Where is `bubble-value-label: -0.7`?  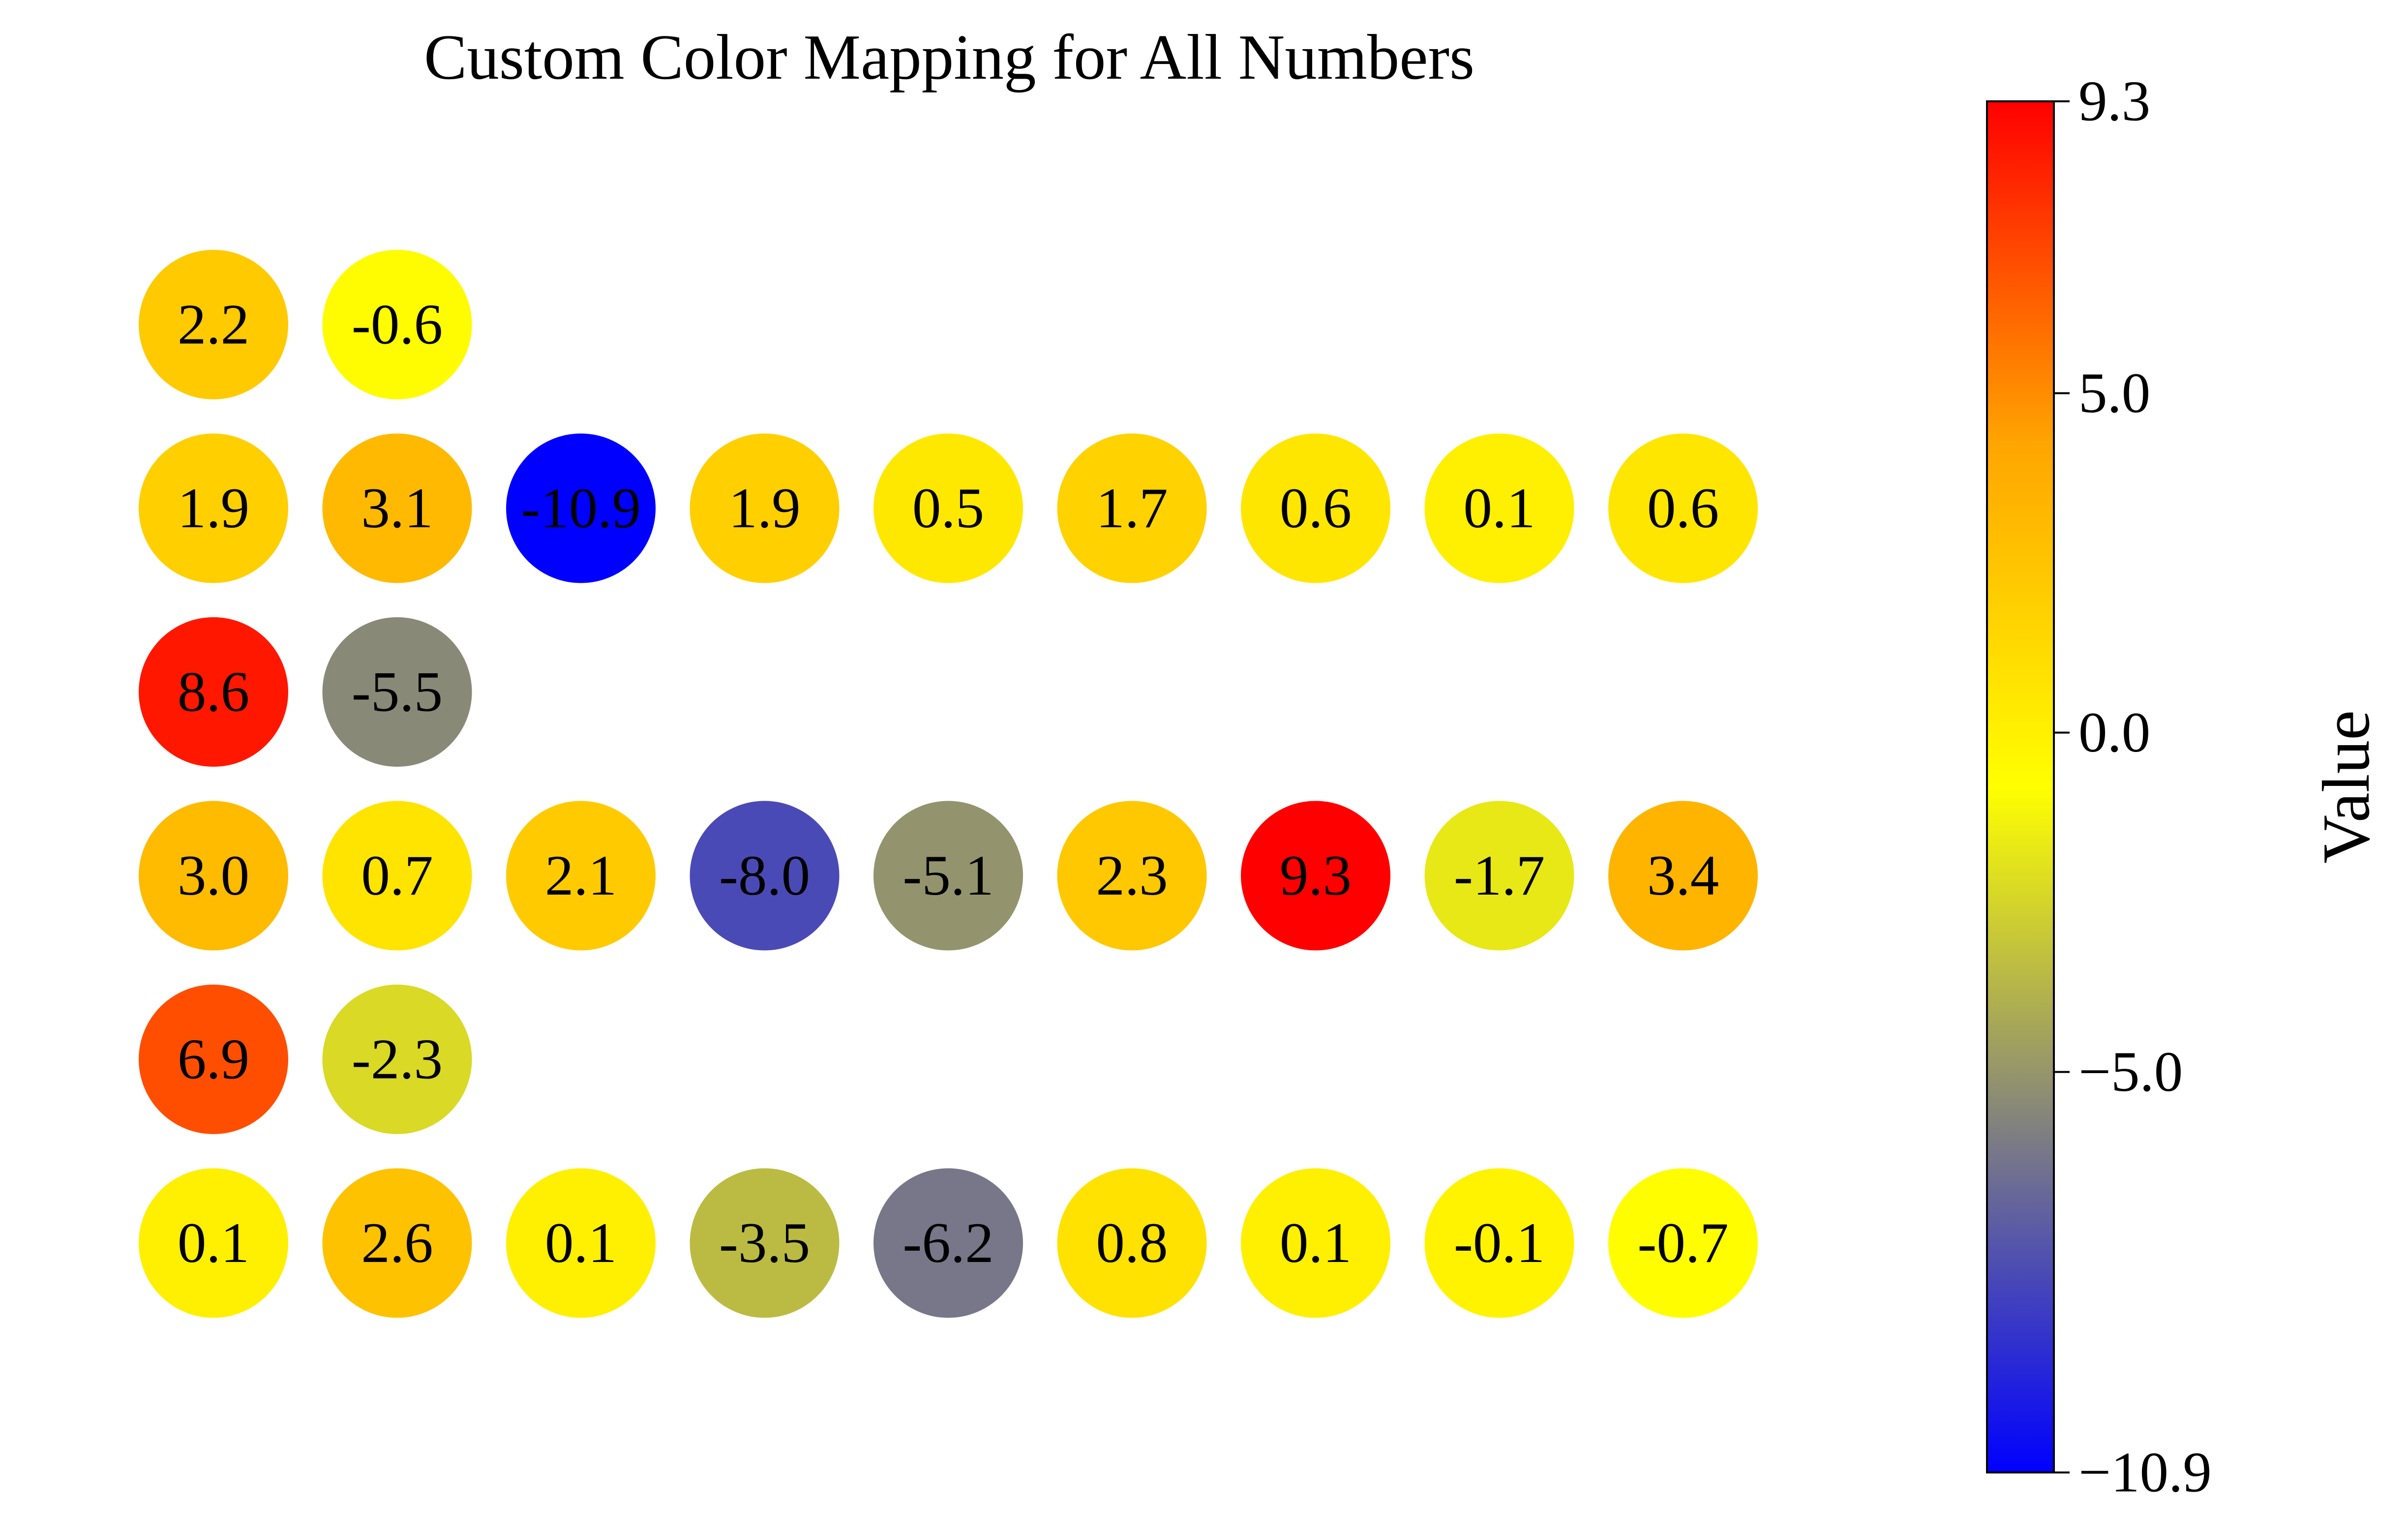 bubble-value-label: -0.7 is located at coordinates (1682, 1243).